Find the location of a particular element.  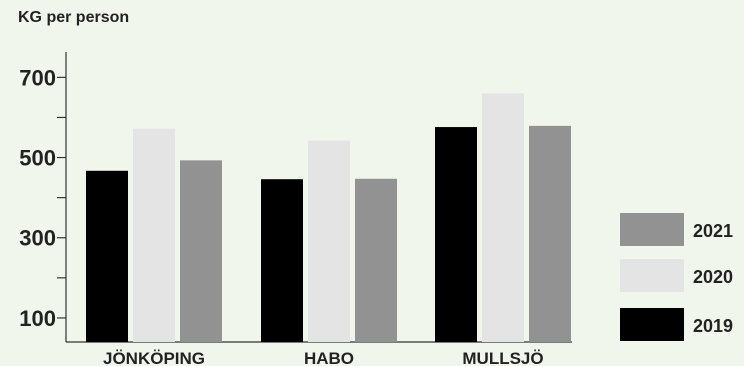

y-axis-label: KG per person is located at coordinates (73, 17).